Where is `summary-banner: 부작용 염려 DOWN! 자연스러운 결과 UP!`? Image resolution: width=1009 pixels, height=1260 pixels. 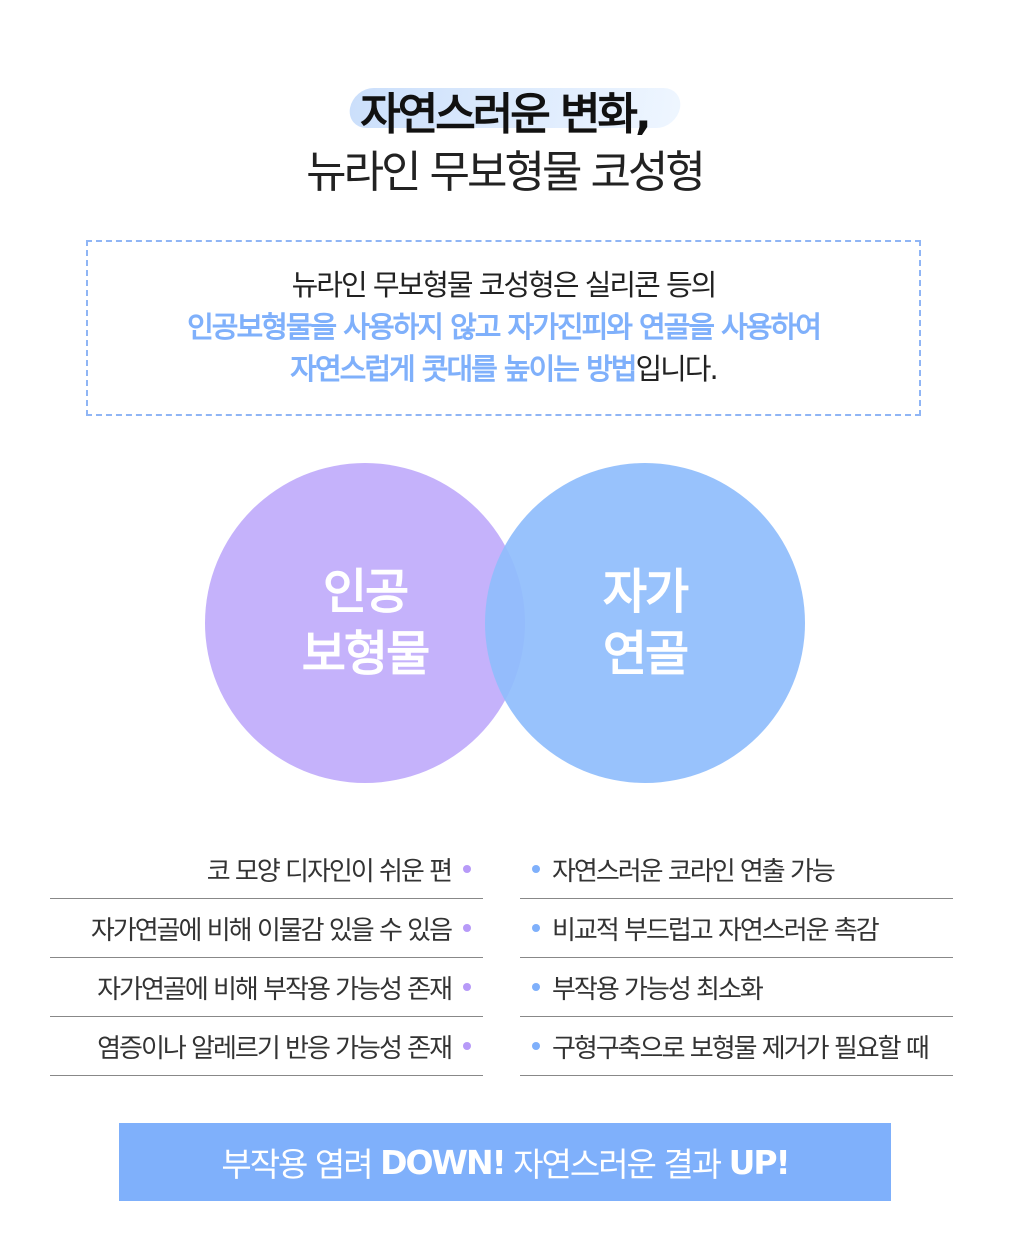 summary-banner: 부작용 염려 DOWN! 자연스러운 결과 UP! is located at coordinates (505, 1162).